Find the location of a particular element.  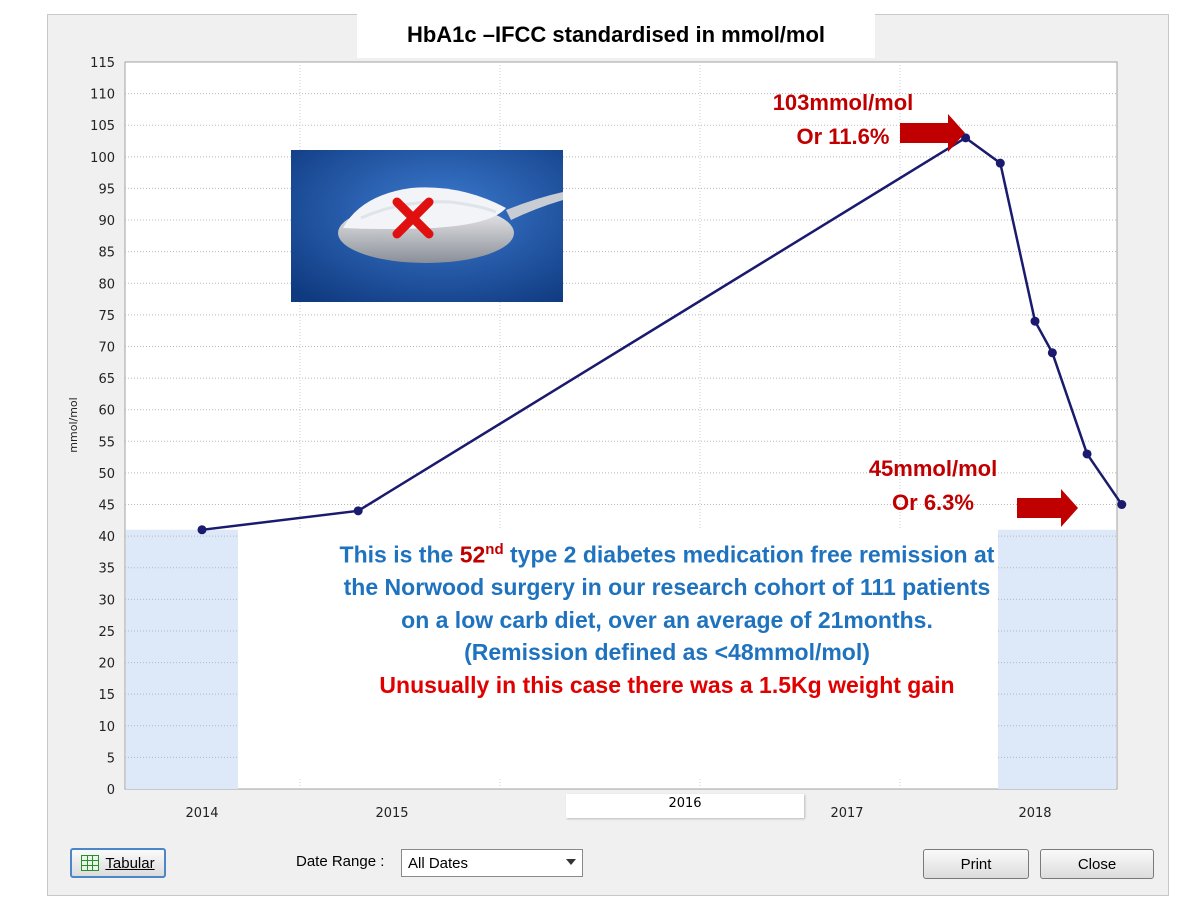

date-range-value: All Dates is located at coordinates (438, 863).